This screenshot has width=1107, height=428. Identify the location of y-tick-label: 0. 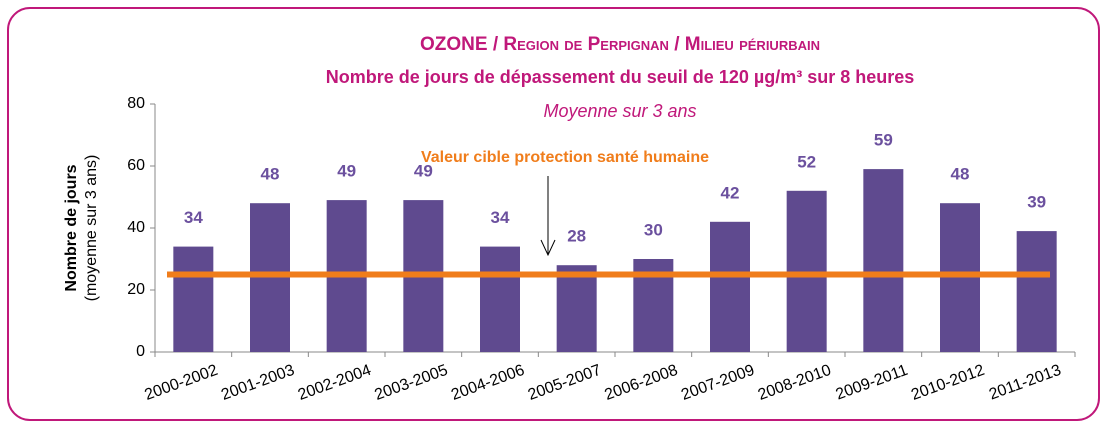
(140, 351).